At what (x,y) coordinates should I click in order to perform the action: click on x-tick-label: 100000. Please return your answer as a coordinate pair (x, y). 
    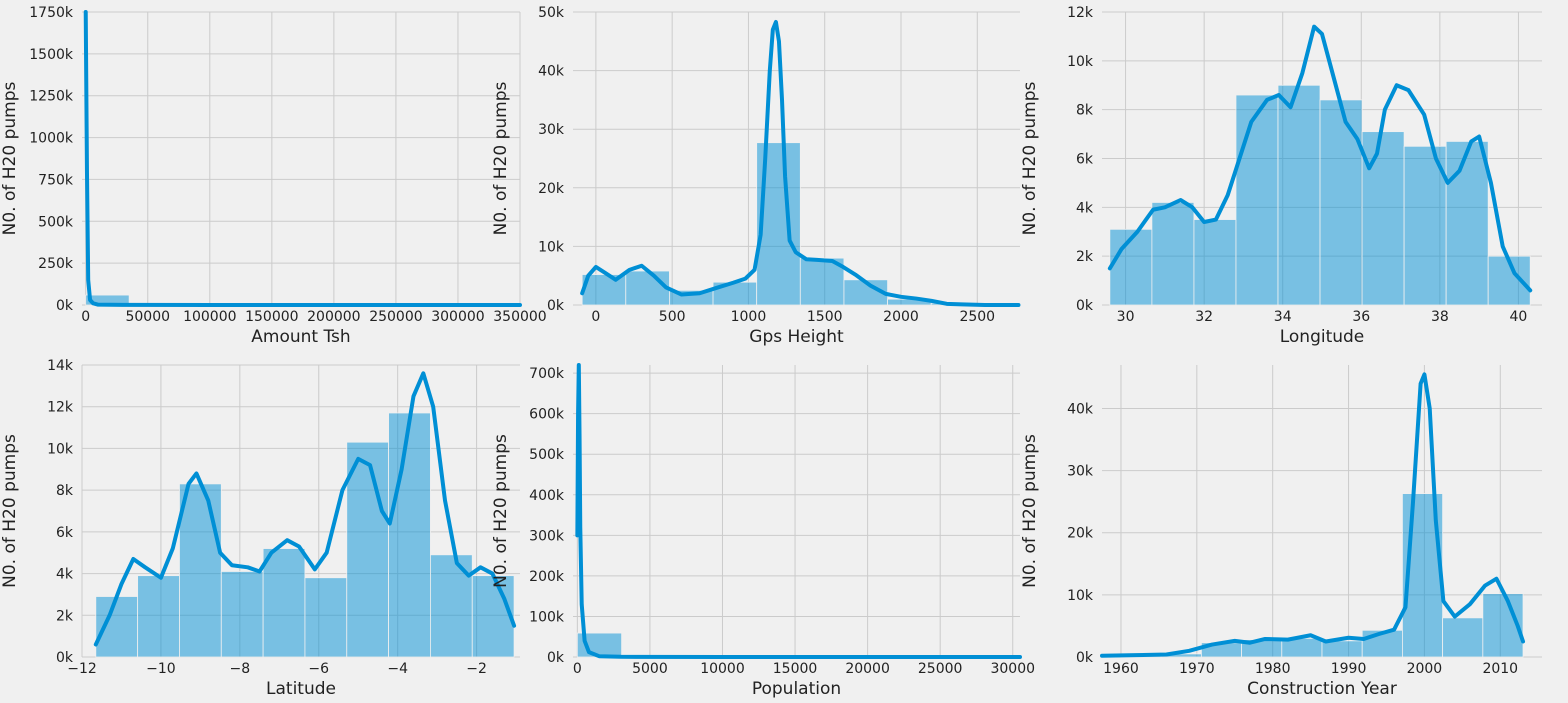
    Looking at the image, I should click on (209, 317).